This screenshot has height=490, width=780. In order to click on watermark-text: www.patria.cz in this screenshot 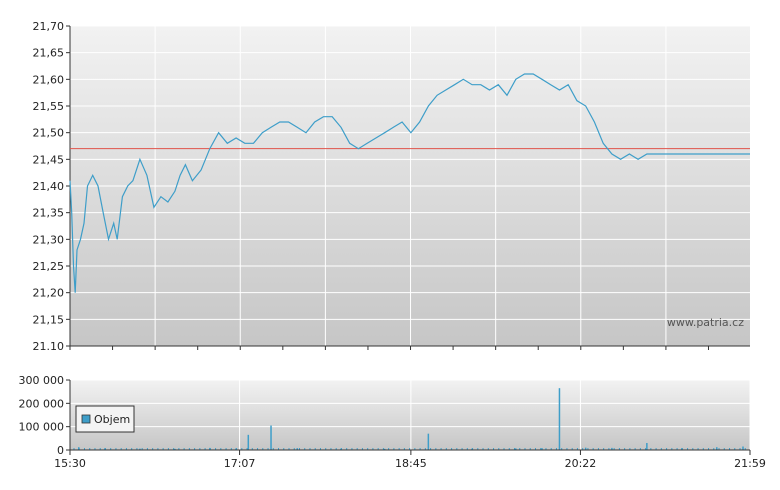, I will do `click(705, 322)`.